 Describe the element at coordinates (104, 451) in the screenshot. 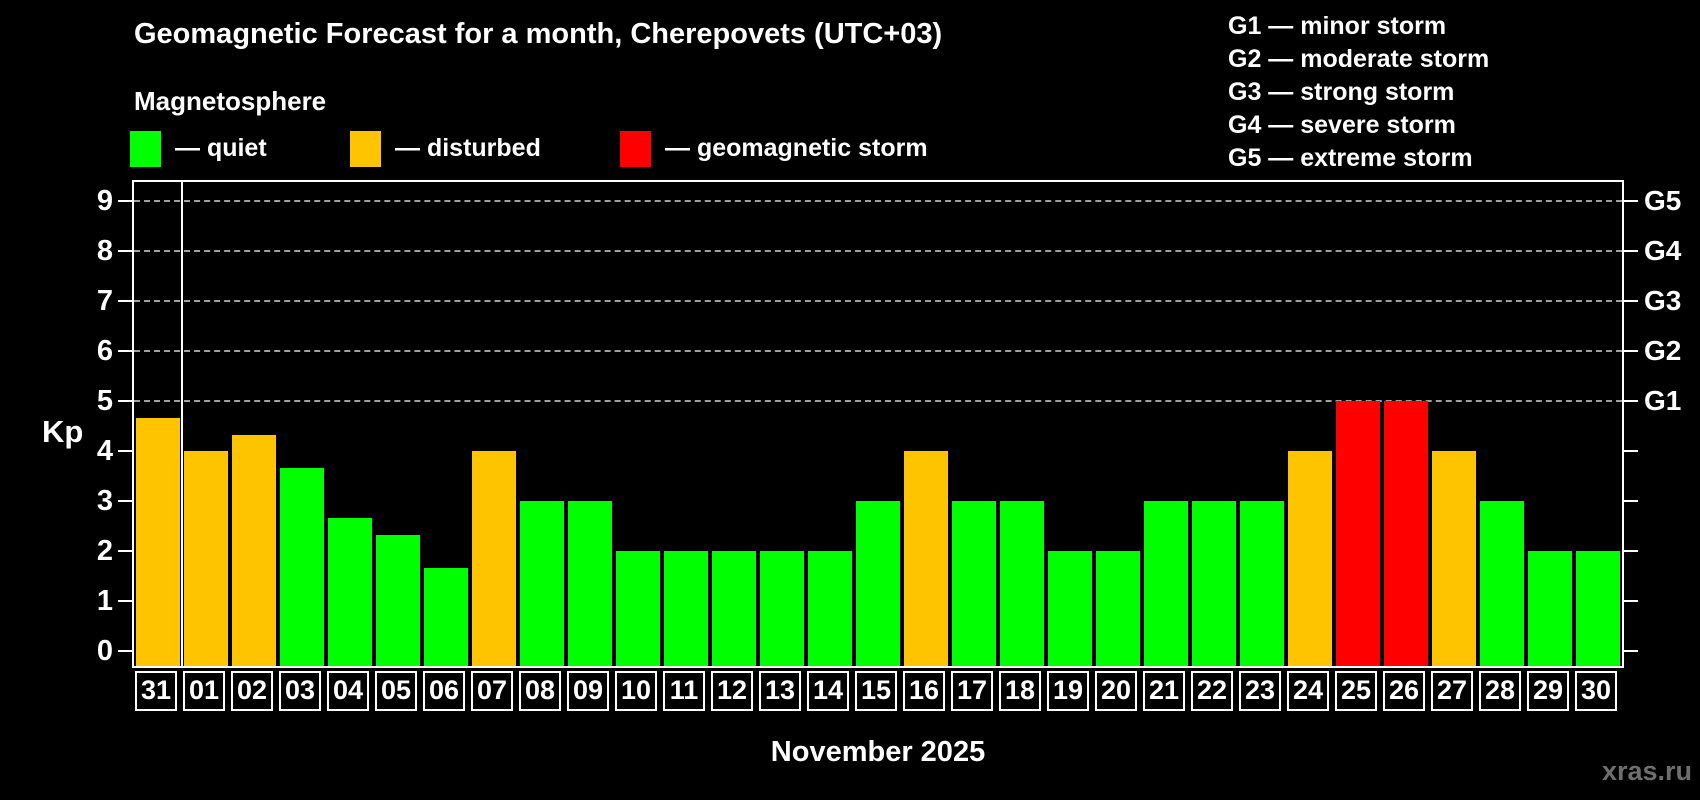

I see `y-tick-label-4: 4` at that location.